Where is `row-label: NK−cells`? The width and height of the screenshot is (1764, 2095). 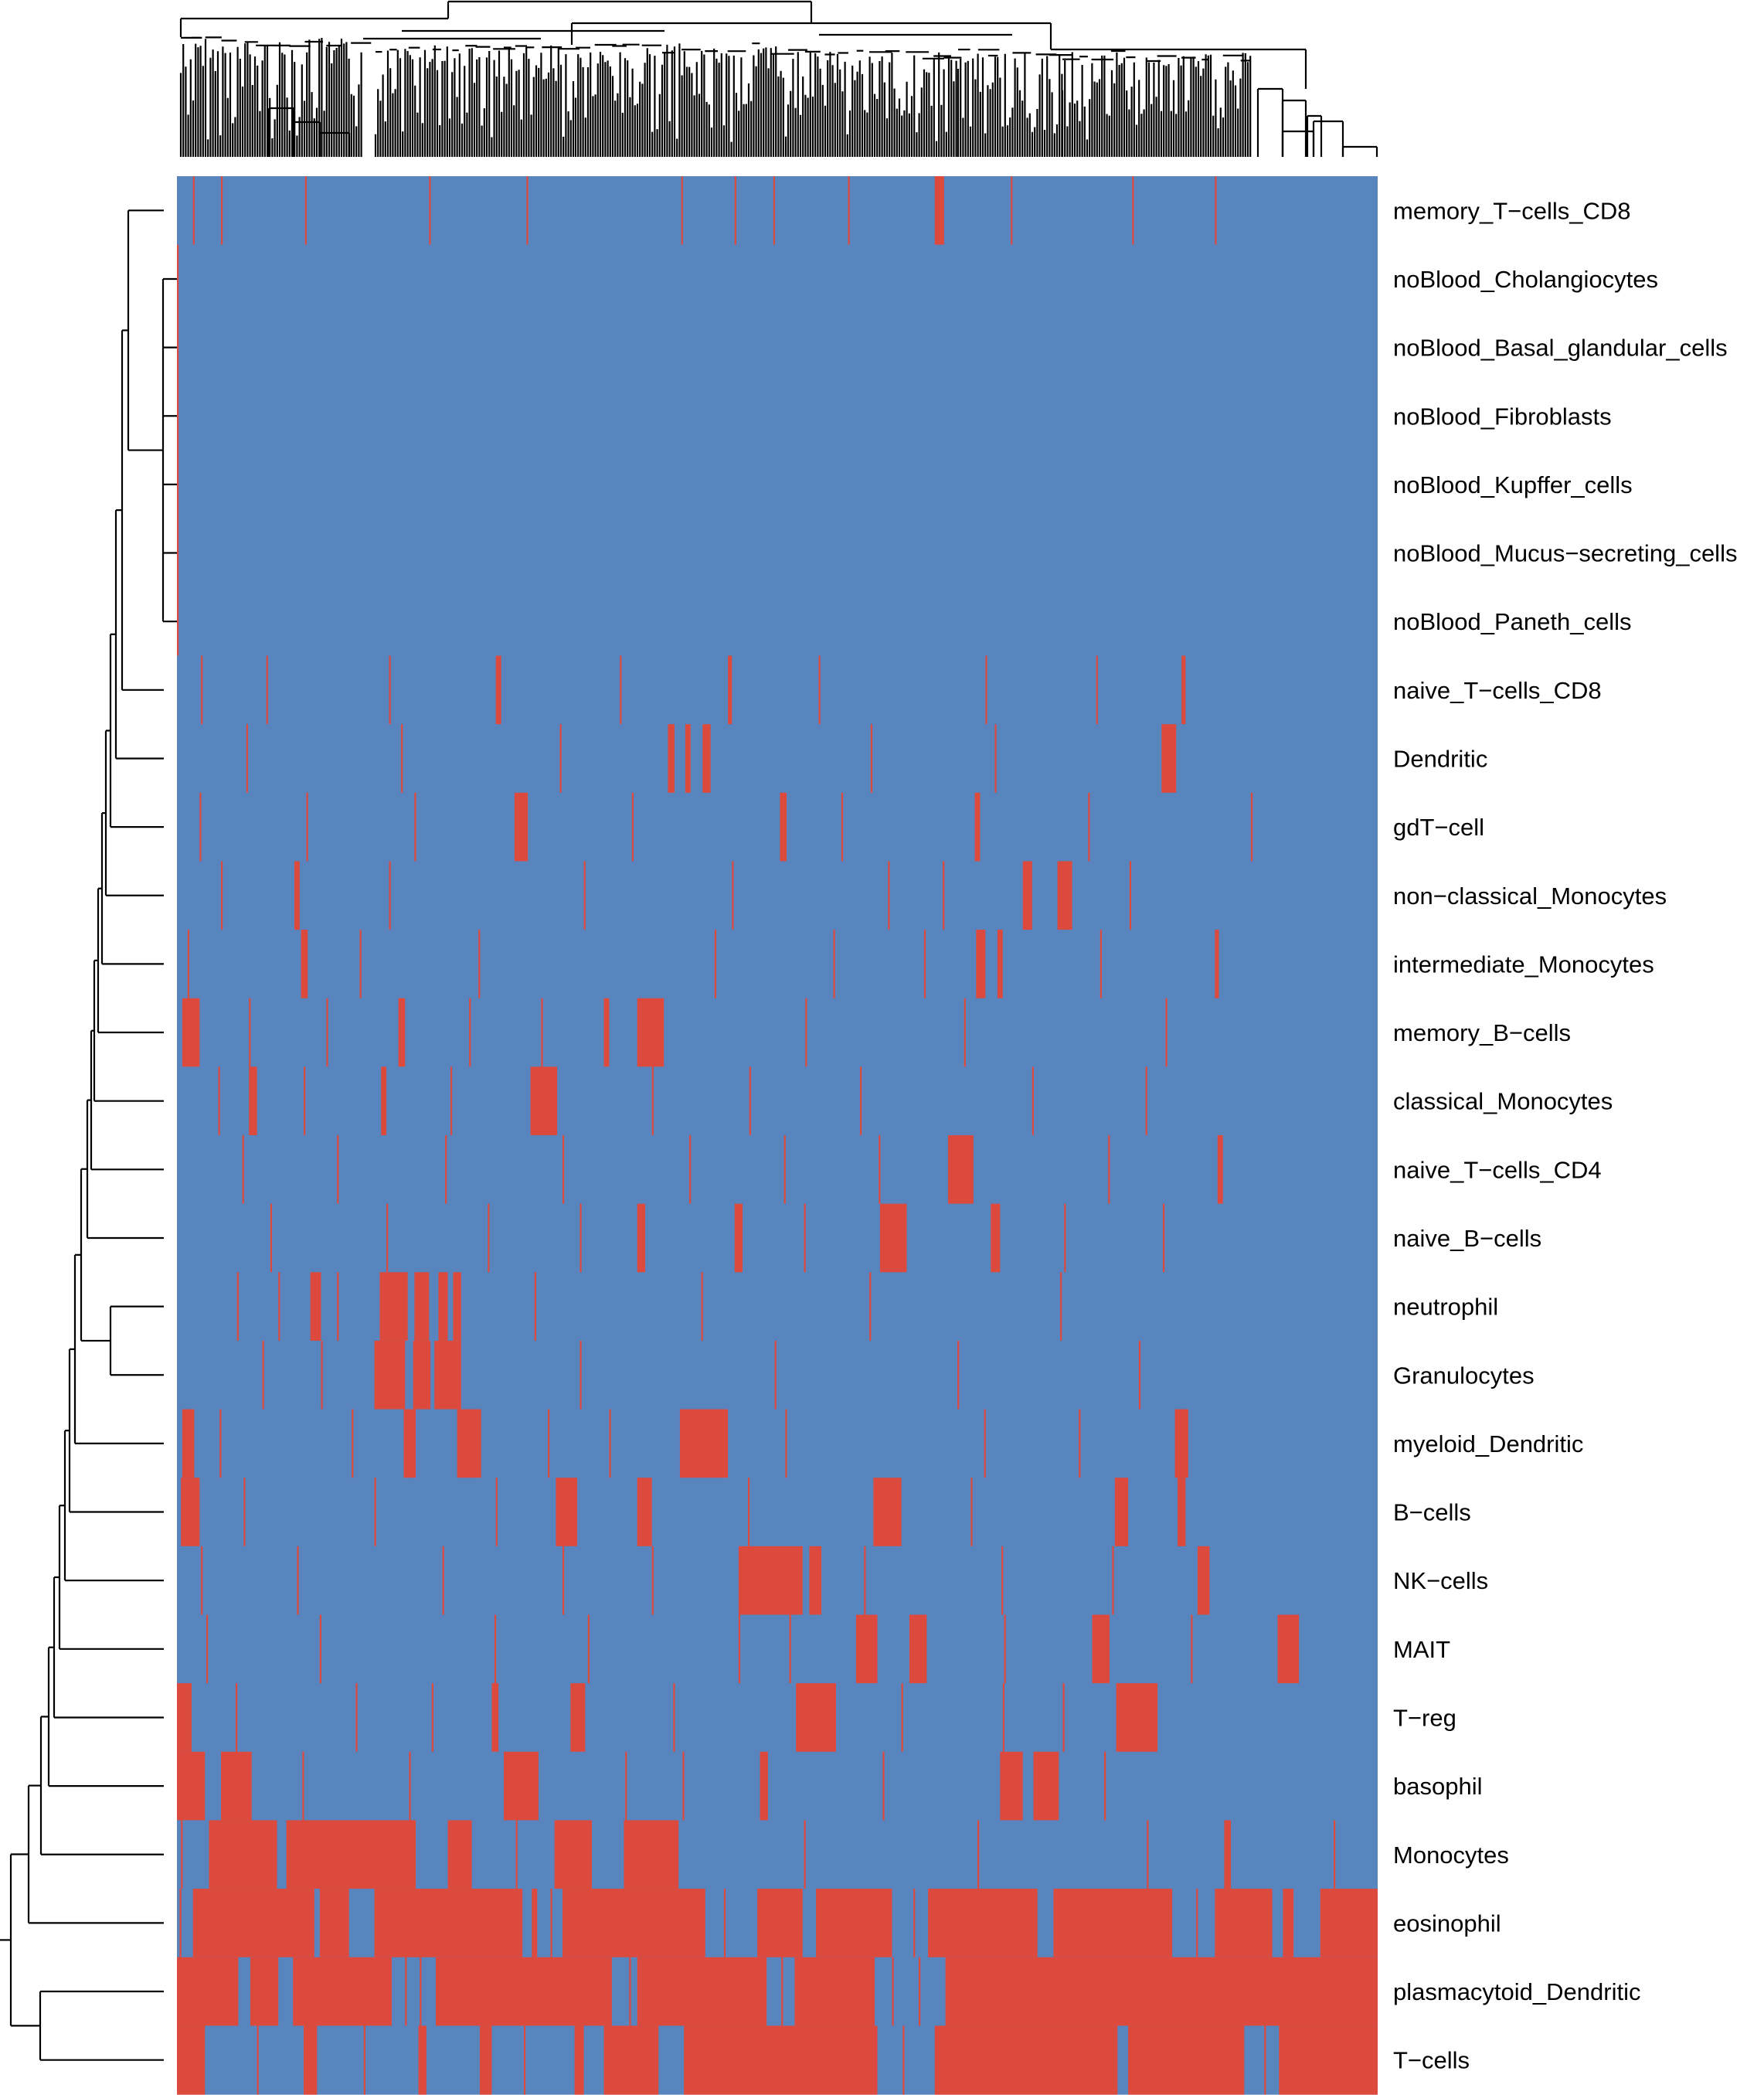
row-label: NK−cells is located at coordinates (1440, 1580).